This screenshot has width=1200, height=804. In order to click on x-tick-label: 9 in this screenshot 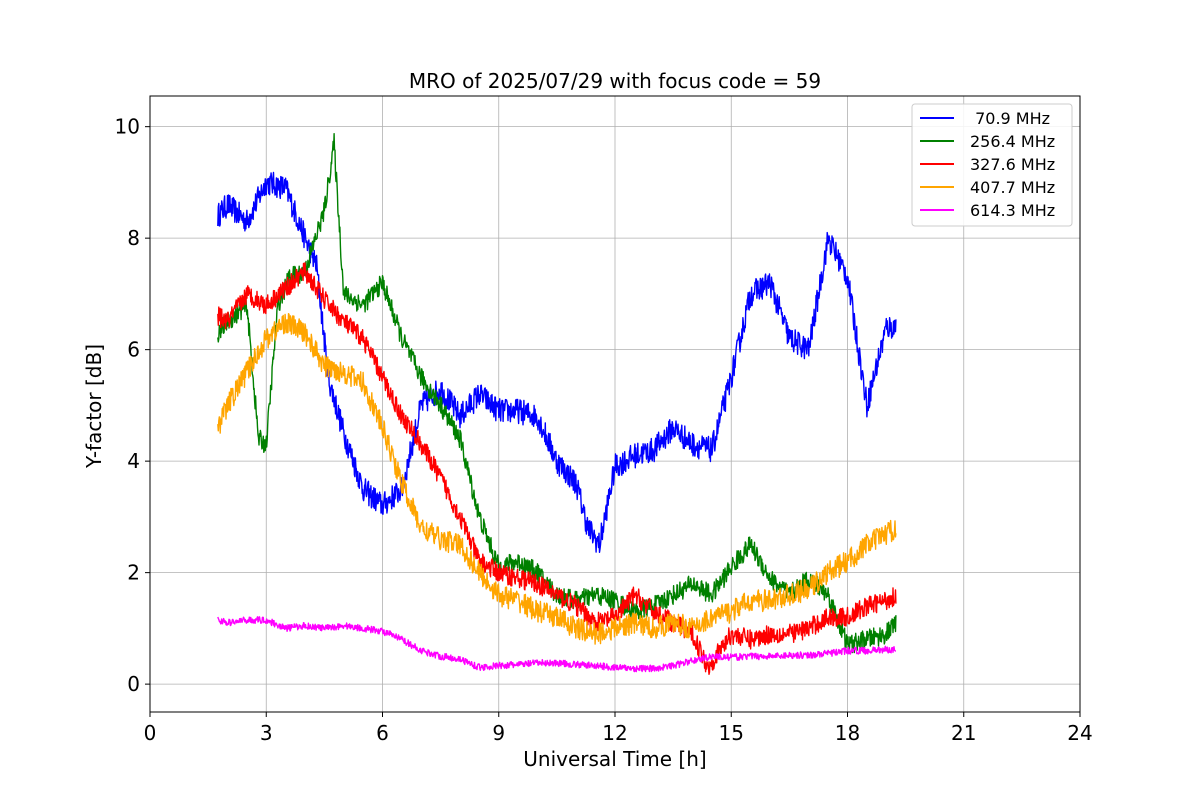, I will do `click(498, 733)`.